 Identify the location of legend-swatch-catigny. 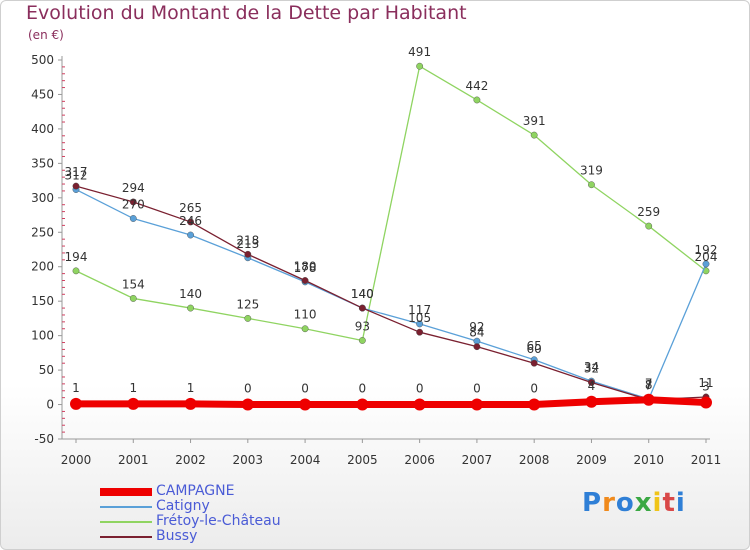
(126, 506).